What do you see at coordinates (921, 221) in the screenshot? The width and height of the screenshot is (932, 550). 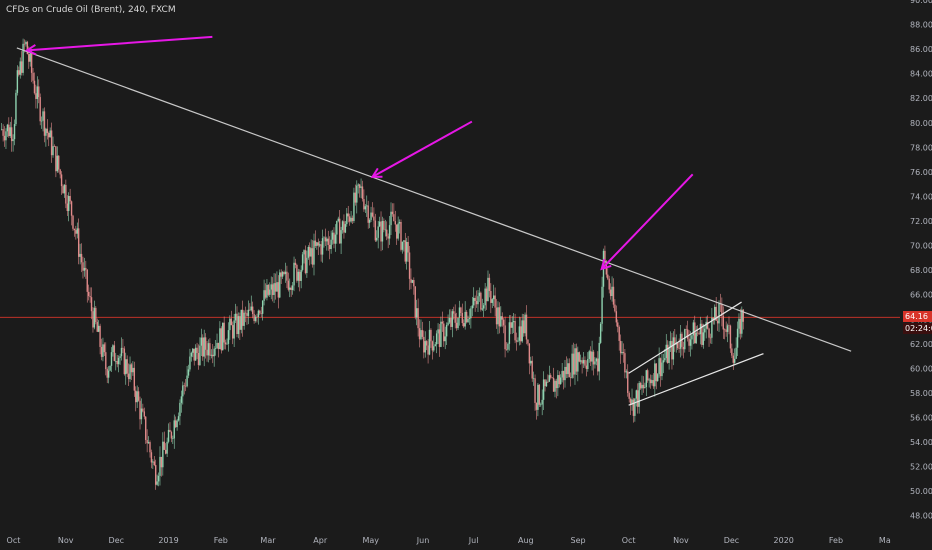 I see `y-tick-label: 72.00` at bounding box center [921, 221].